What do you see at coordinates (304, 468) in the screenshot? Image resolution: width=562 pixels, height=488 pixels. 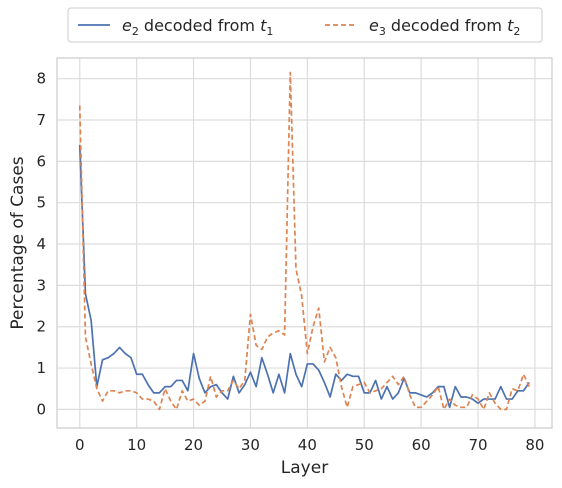 I see `x-axis-label: Layer` at bounding box center [304, 468].